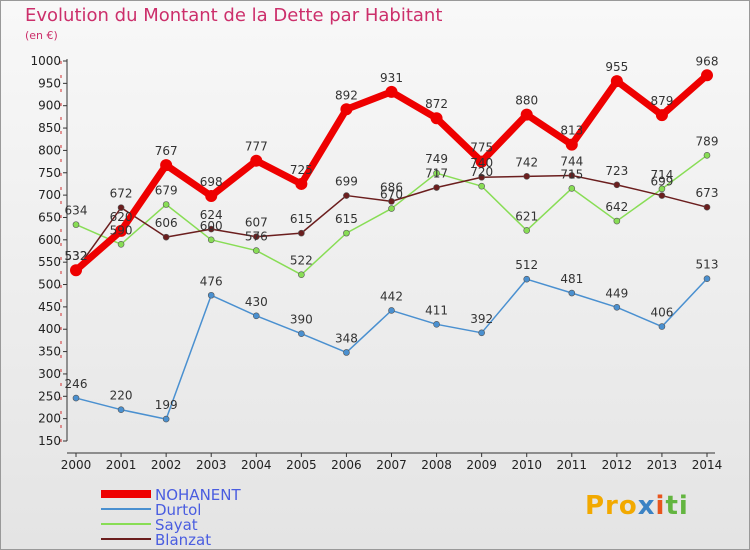  What do you see at coordinates (49, 352) in the screenshot?
I see `y-tick-label: 350` at bounding box center [49, 352].